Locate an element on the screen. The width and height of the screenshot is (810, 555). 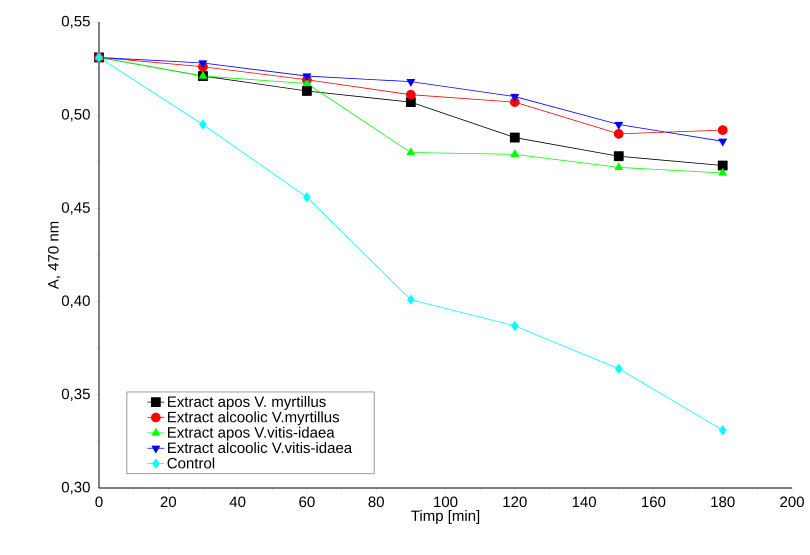
x-tick-label: 40 is located at coordinates (238, 502).